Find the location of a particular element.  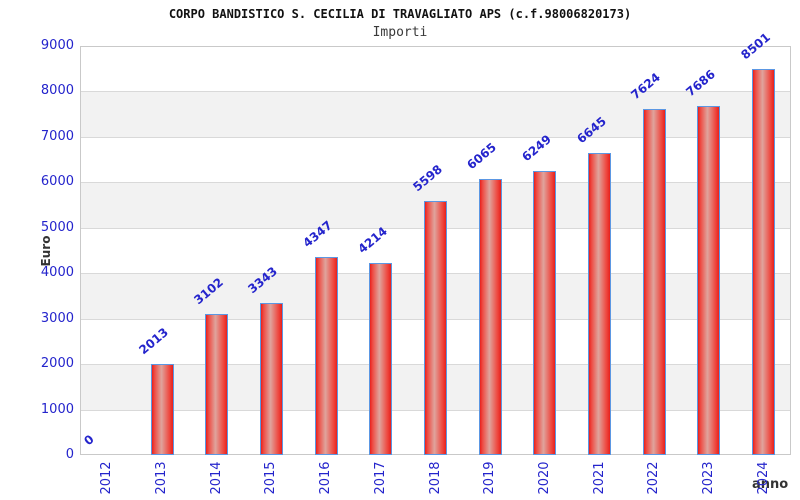

x-tick-label: 2022 is located at coordinates (653, 478).